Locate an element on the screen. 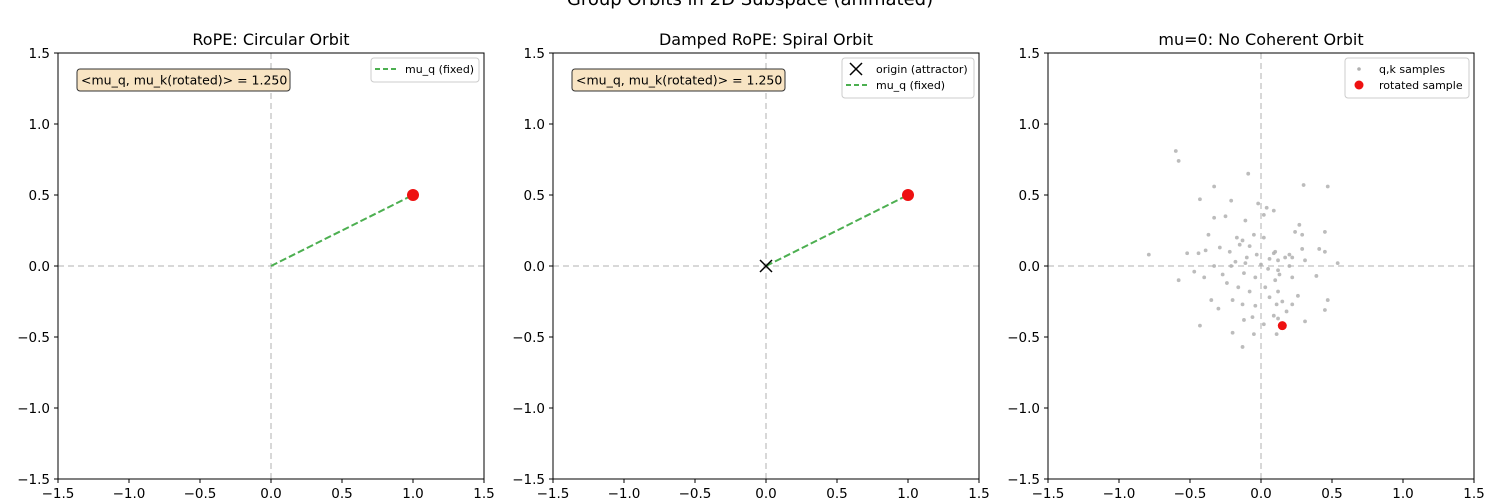  panel-title: mu=0: No Coherent Orbit is located at coordinates (1260, 39).